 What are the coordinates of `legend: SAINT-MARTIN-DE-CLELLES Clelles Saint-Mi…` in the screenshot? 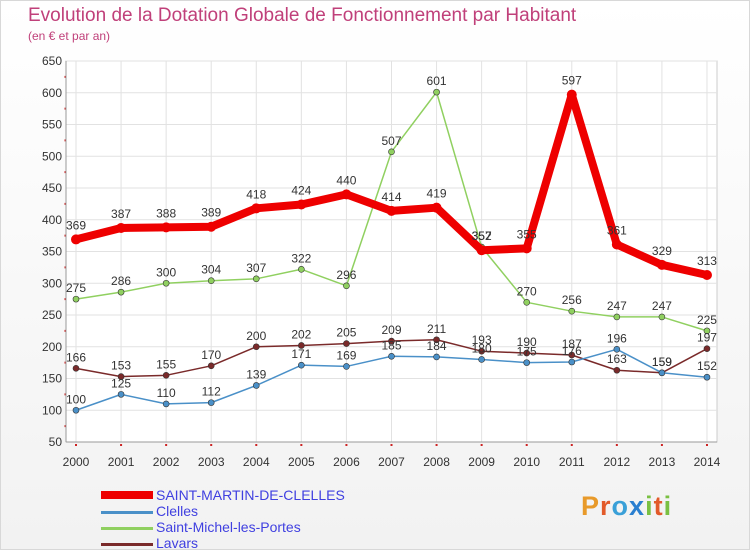 It's located at (261, 518).